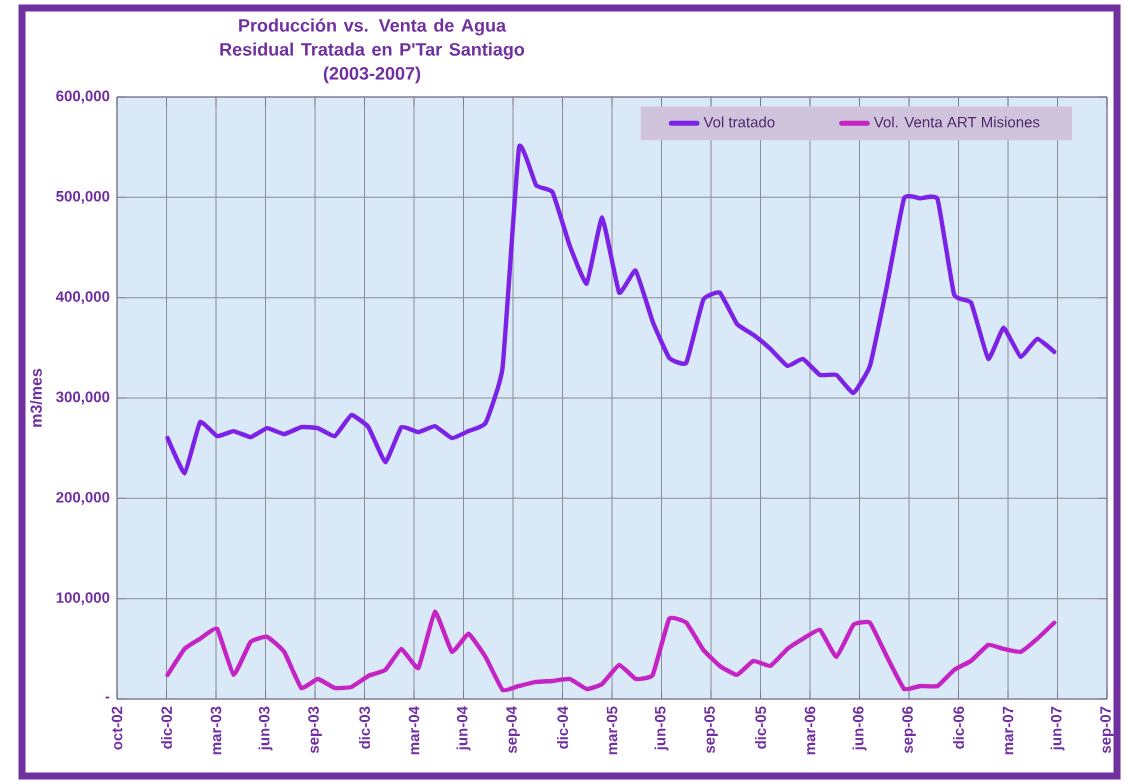 The width and height of the screenshot is (1127, 782). What do you see at coordinates (107, 697) in the screenshot?
I see `y-tick-label: -` at bounding box center [107, 697].